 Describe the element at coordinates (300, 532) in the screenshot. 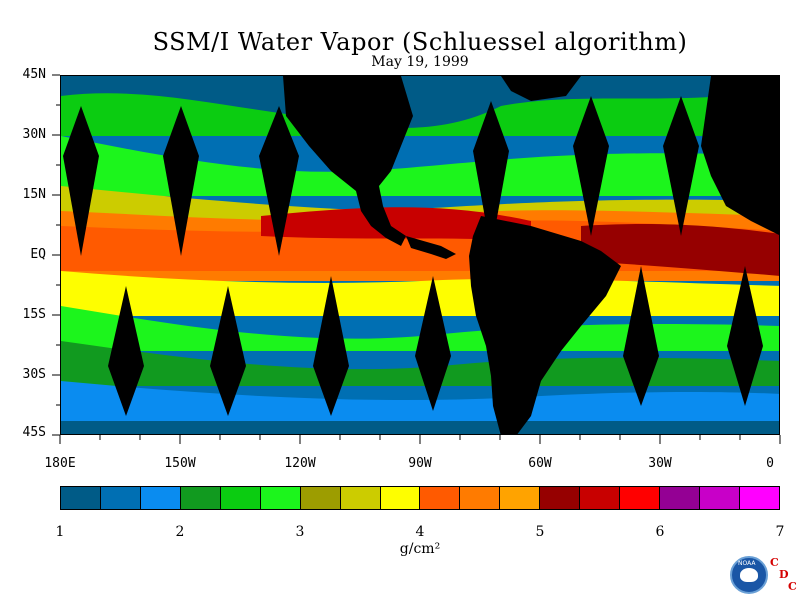

I see `colorbar-label-3: 3` at that location.